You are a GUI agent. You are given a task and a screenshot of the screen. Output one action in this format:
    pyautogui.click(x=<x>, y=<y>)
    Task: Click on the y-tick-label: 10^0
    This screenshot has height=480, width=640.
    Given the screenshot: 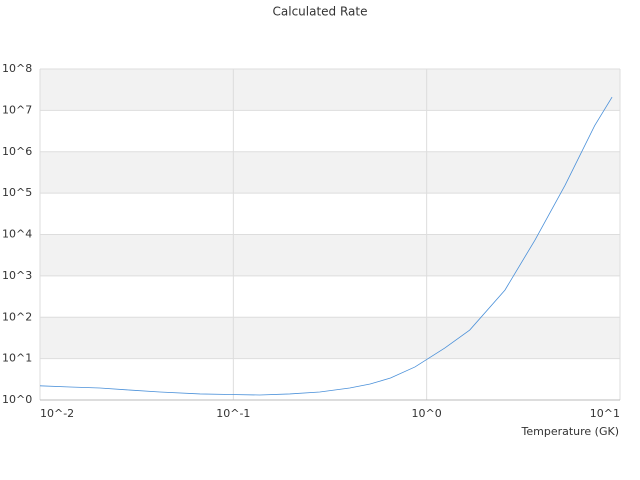 What is the action you would take?
    pyautogui.click(x=17, y=399)
    